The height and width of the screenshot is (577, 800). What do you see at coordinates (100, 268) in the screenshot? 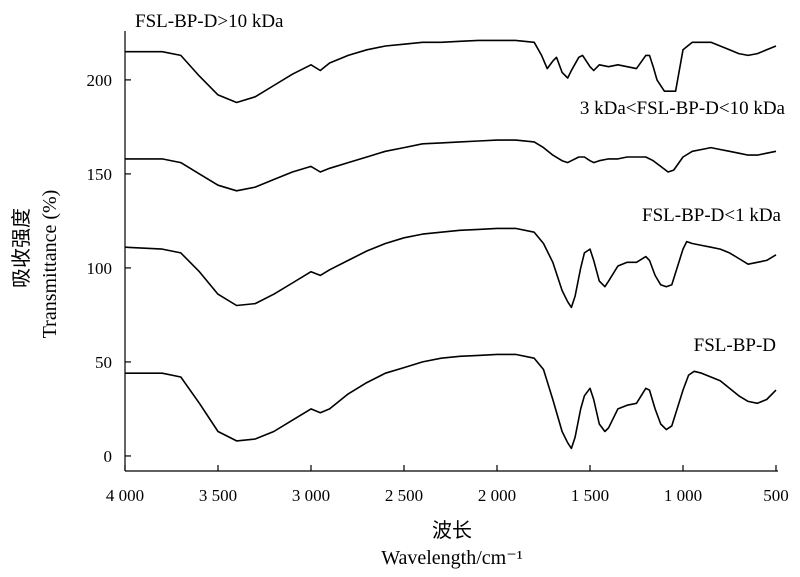
I see `y-tick-label: 100` at bounding box center [100, 268].